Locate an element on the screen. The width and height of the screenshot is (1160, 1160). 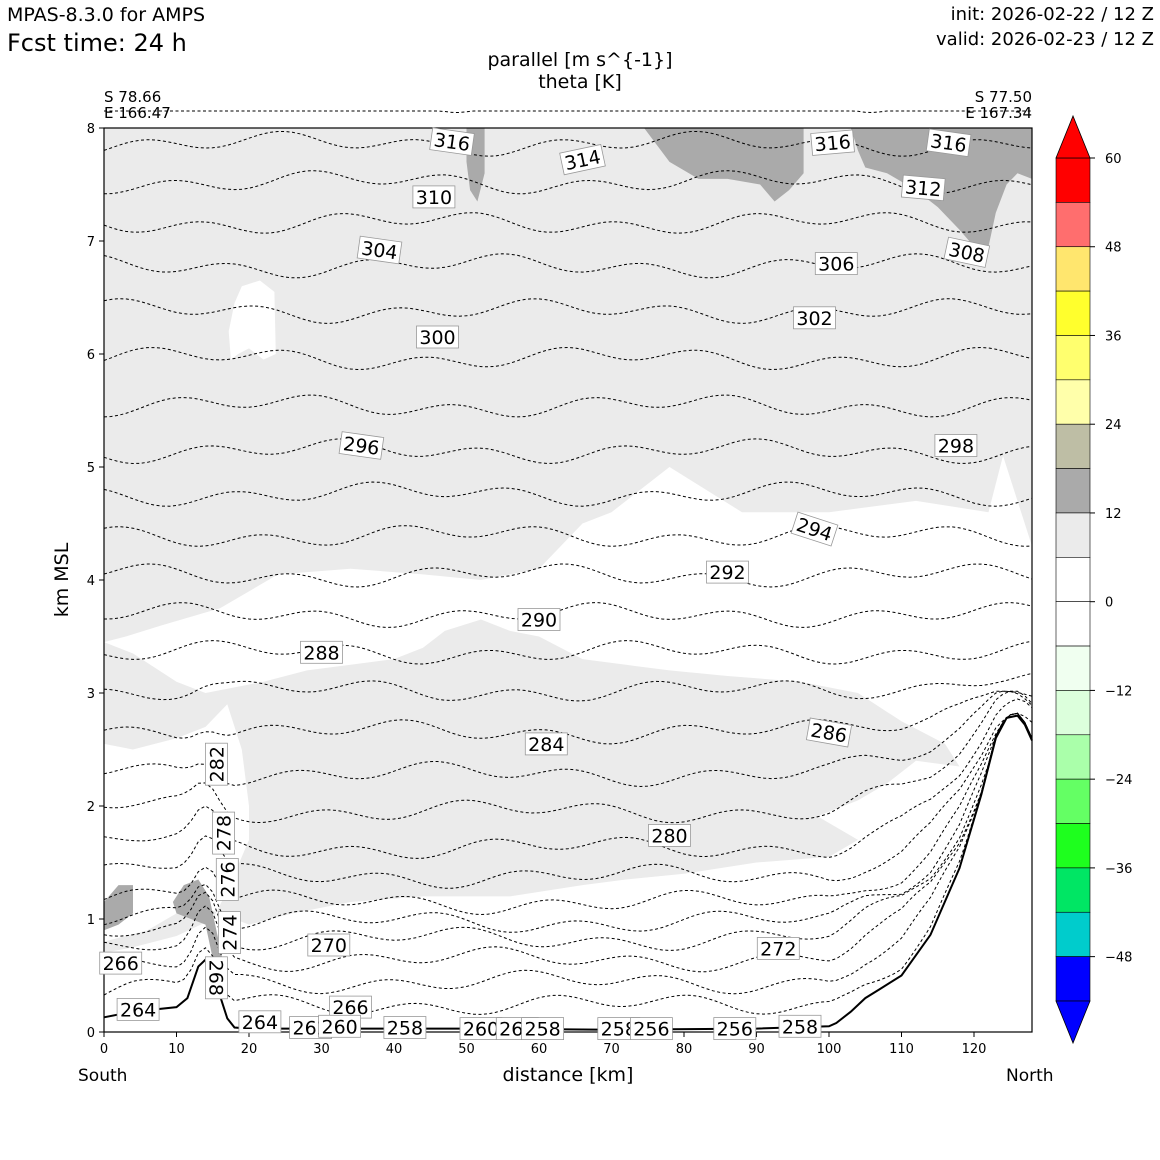
contour-label-text: 256 is located at coordinates (735, 1030).